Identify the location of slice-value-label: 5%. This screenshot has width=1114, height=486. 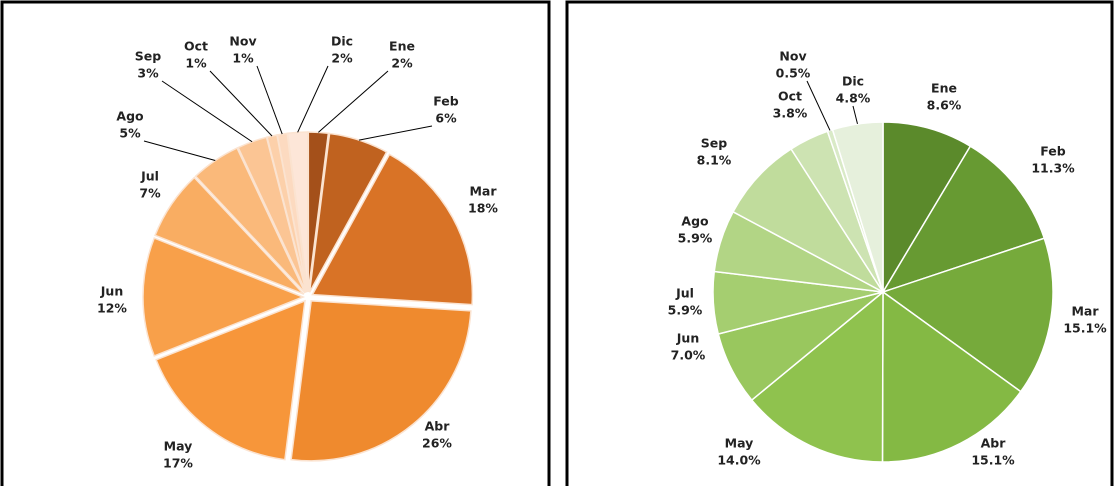
(130, 133).